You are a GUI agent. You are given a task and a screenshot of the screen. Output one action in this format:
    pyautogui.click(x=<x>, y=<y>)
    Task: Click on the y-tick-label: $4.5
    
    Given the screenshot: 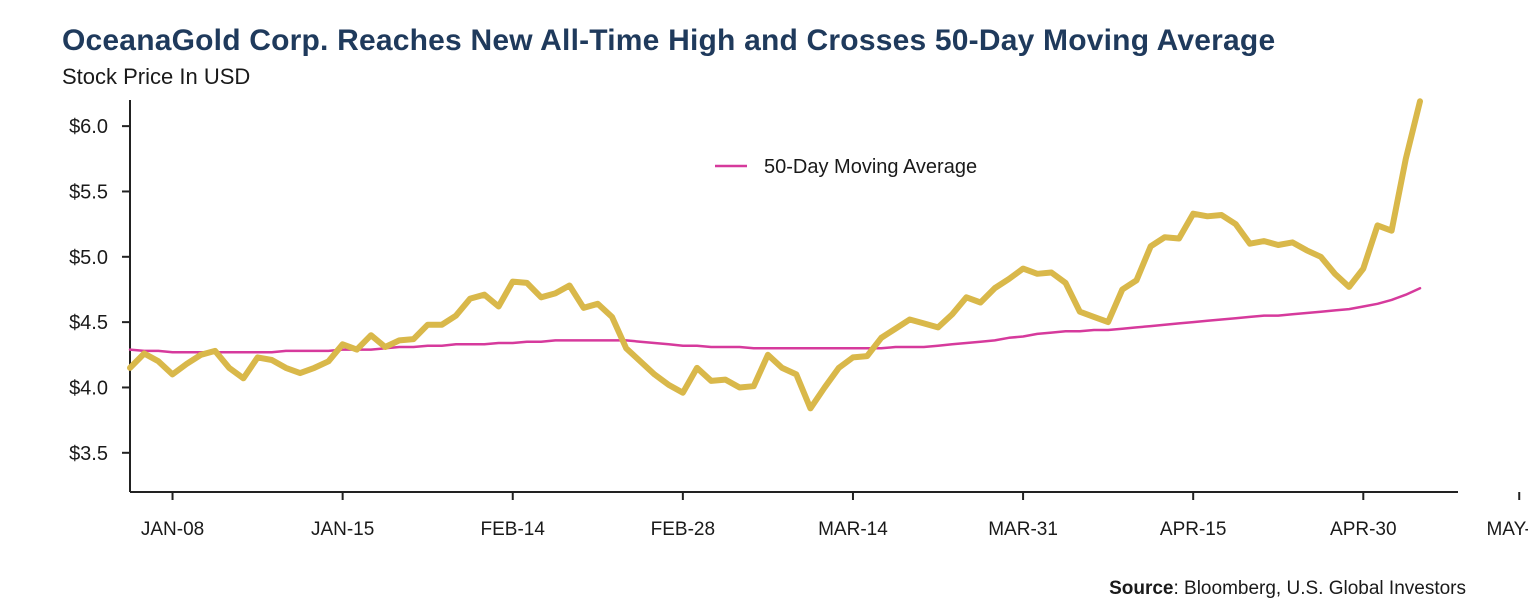 What is the action you would take?
    pyautogui.click(x=88, y=323)
    